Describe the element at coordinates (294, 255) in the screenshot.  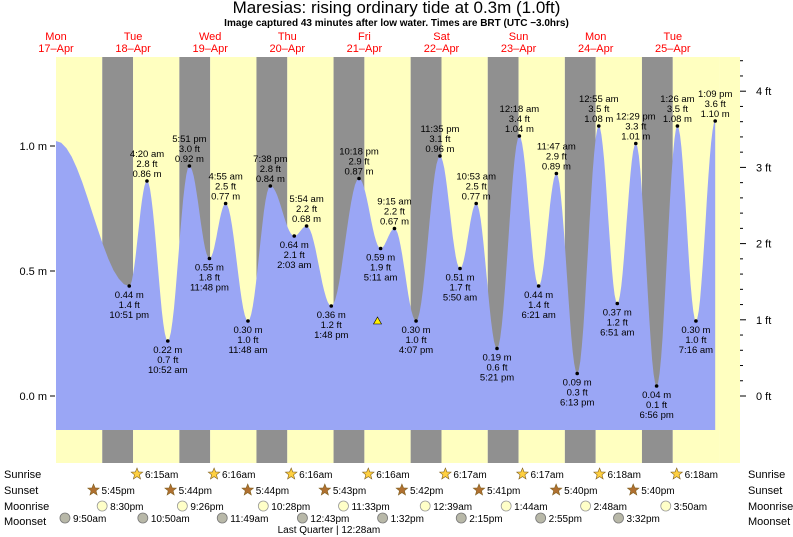
I see `tide-label: 2.1 ft` at that location.